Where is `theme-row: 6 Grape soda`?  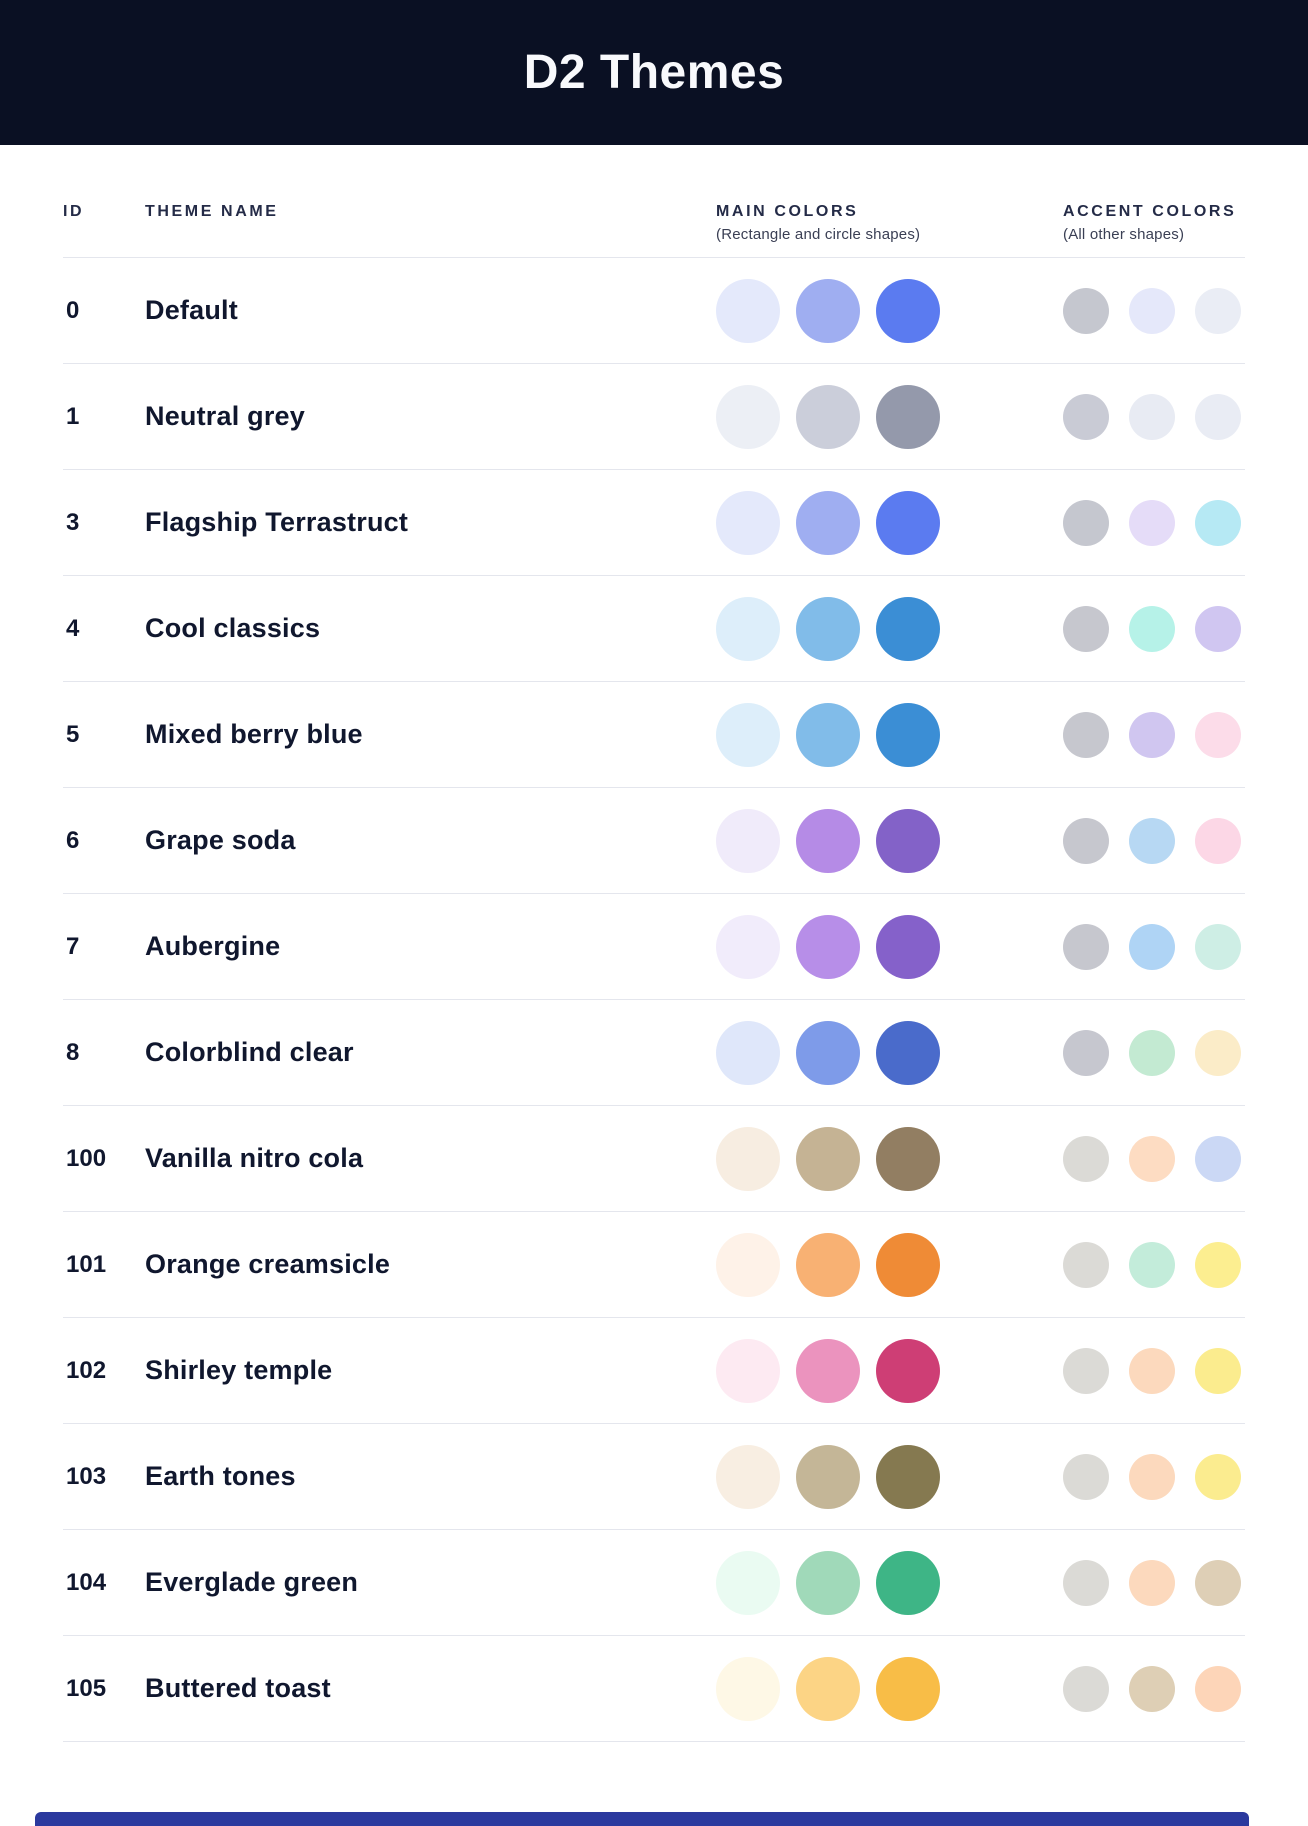
theme-row: 6 Grape soda is located at coordinates (654, 841).